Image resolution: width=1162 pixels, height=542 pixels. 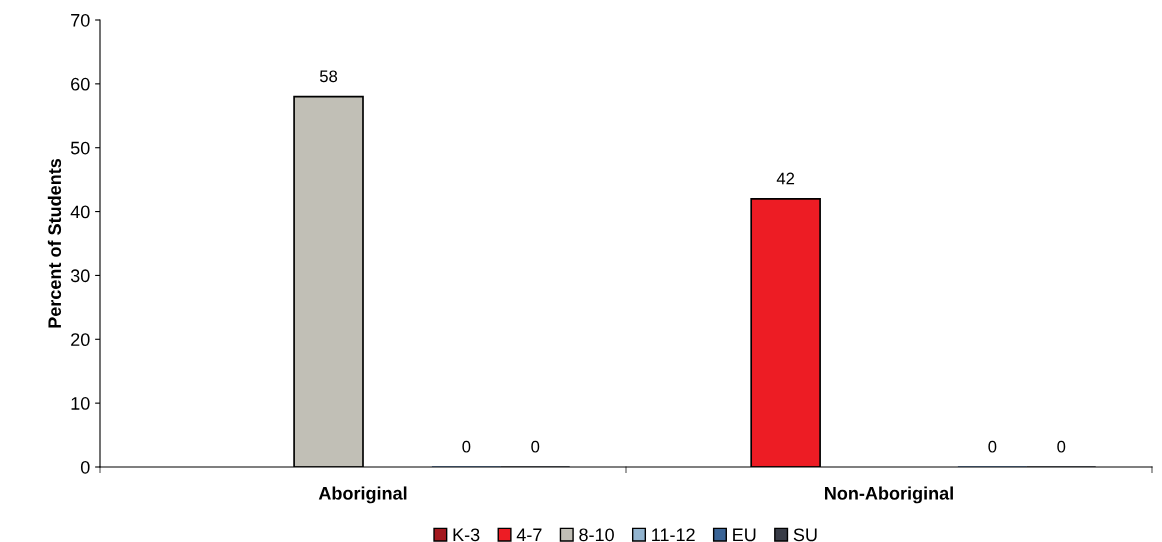 What do you see at coordinates (466, 535) in the screenshot?
I see `legend-label: K-3` at bounding box center [466, 535].